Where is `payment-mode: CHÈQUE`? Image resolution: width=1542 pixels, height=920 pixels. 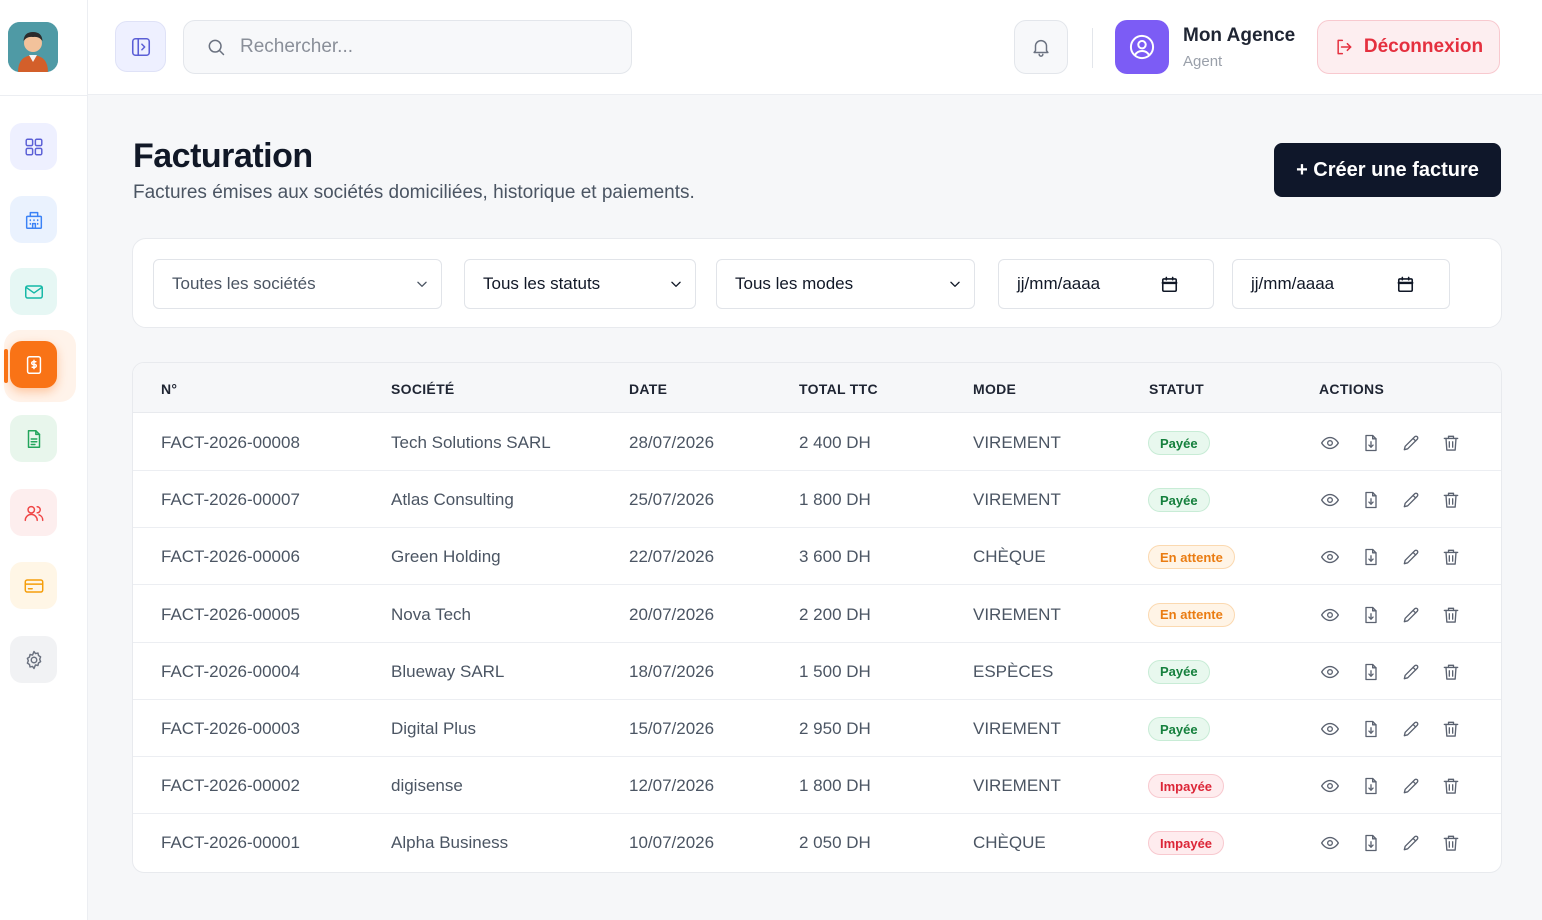
payment-mode: CHÈQUE is located at coordinates (1009, 557).